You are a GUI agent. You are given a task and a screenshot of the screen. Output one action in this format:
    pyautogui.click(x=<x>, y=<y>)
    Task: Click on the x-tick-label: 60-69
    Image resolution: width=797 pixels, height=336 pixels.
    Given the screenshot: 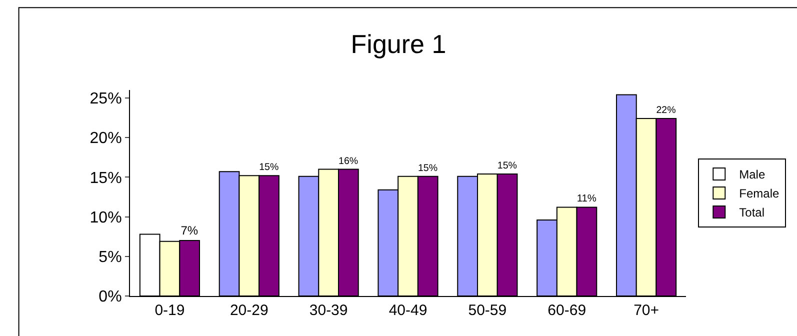 What is the action you would take?
    pyautogui.click(x=567, y=310)
    